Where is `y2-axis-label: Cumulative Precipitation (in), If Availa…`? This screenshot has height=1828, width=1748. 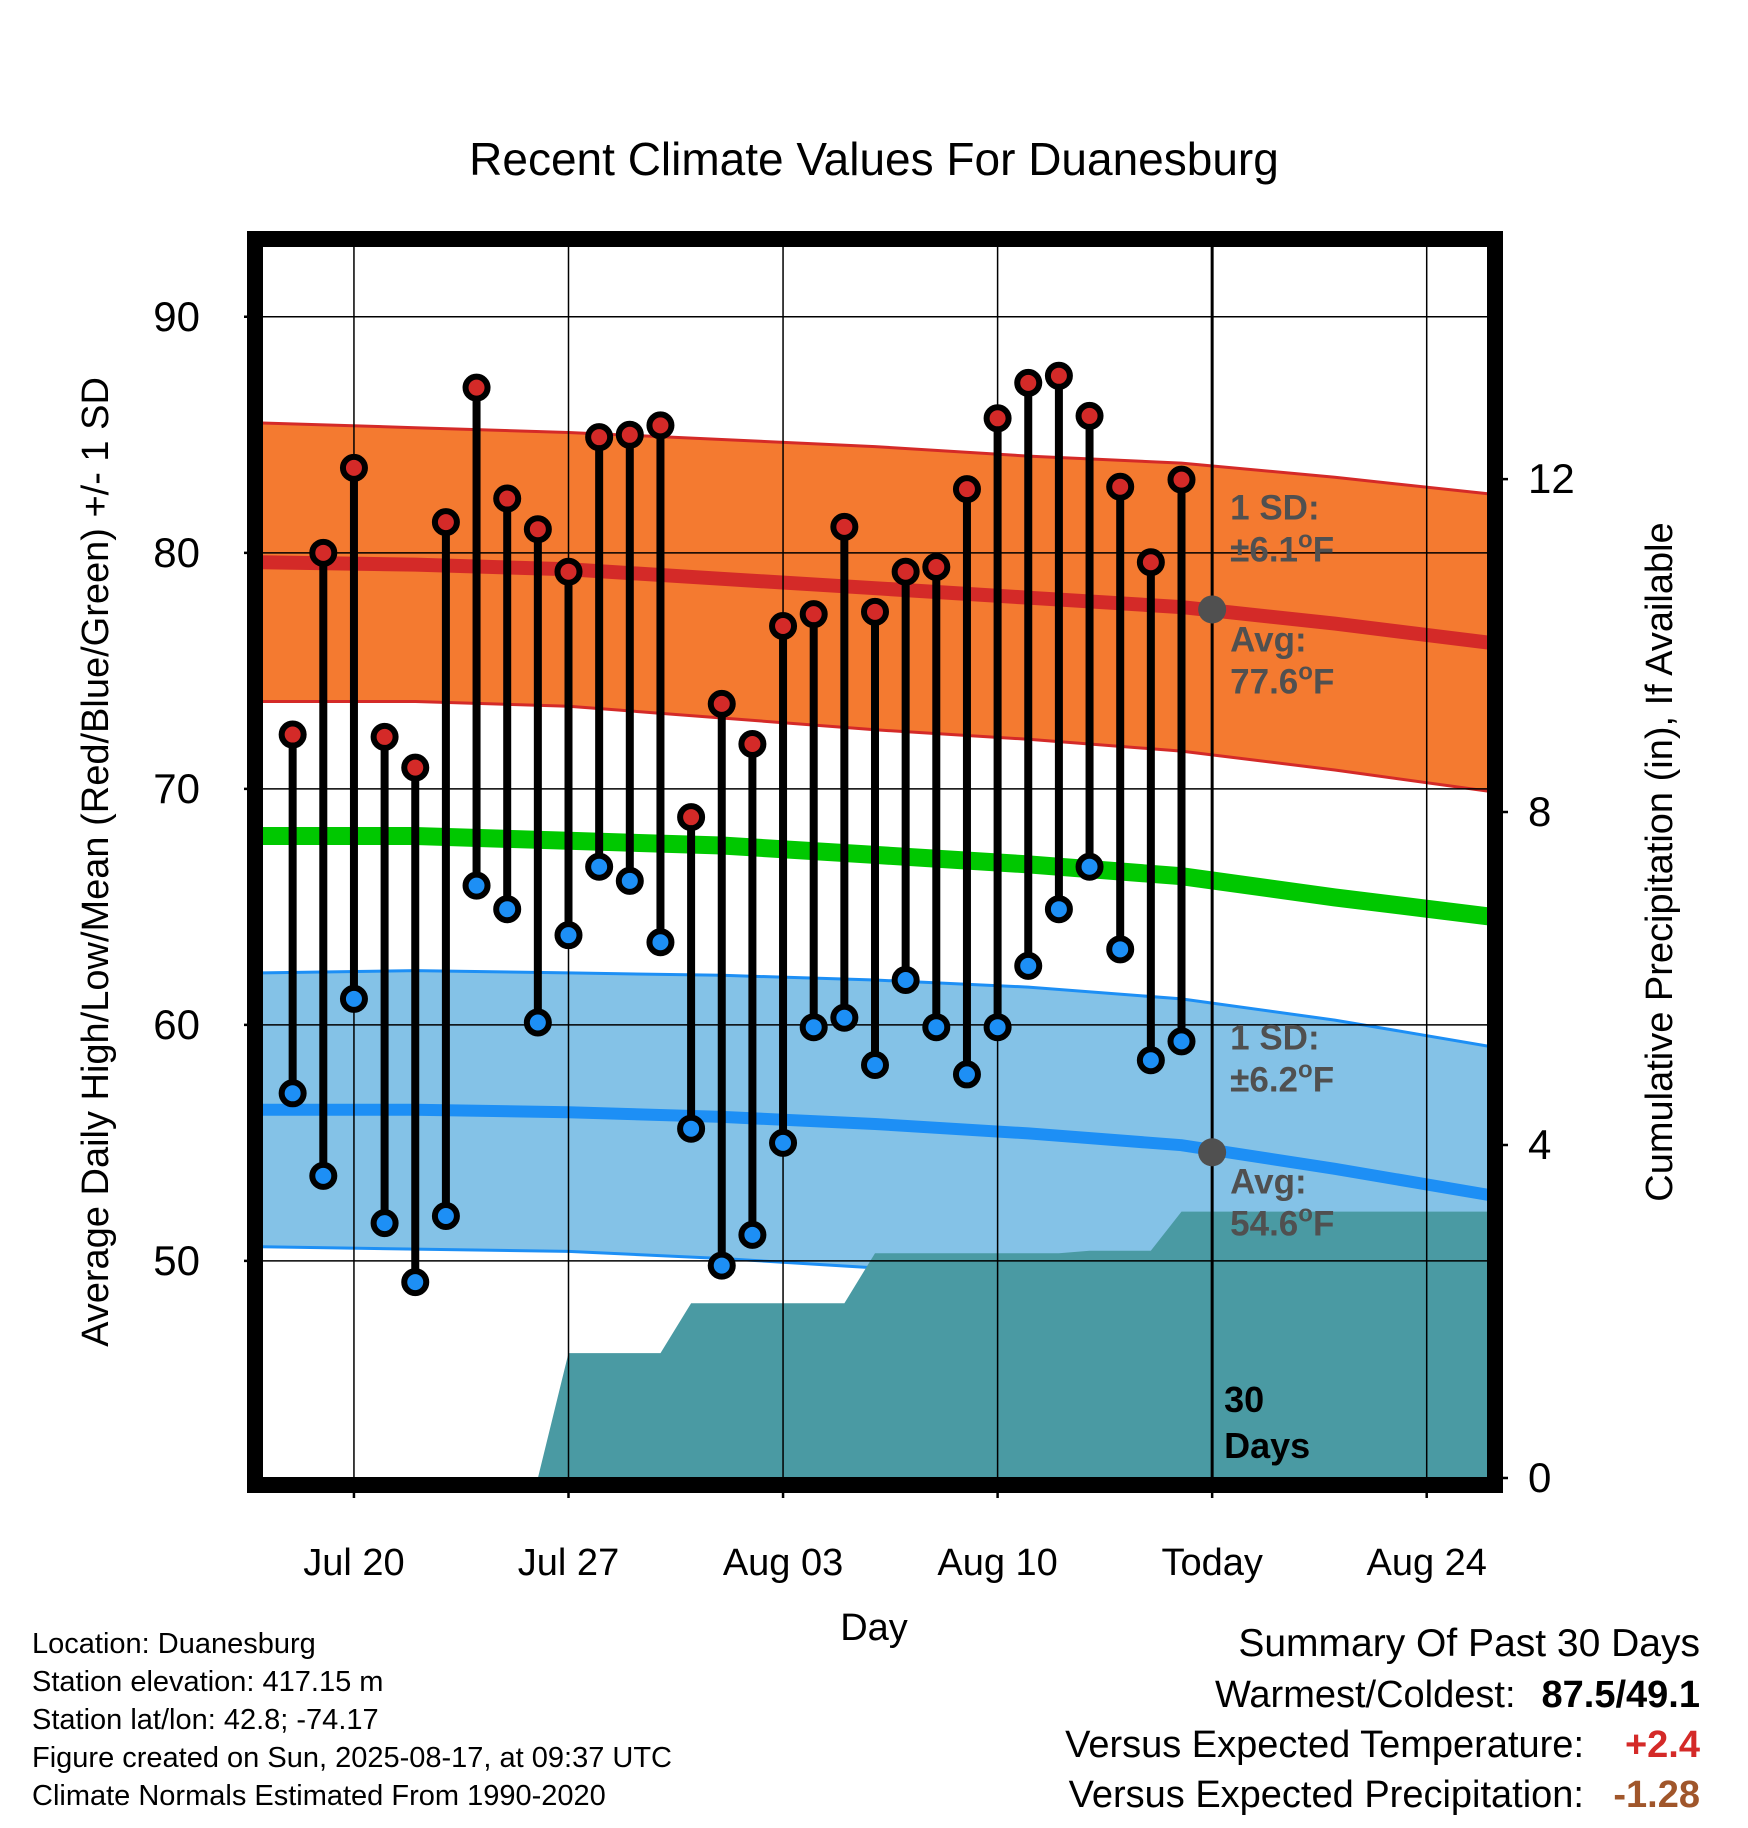
y2-axis-label: Cumulative Precipitation (in), If Availa… is located at coordinates (1660, 861).